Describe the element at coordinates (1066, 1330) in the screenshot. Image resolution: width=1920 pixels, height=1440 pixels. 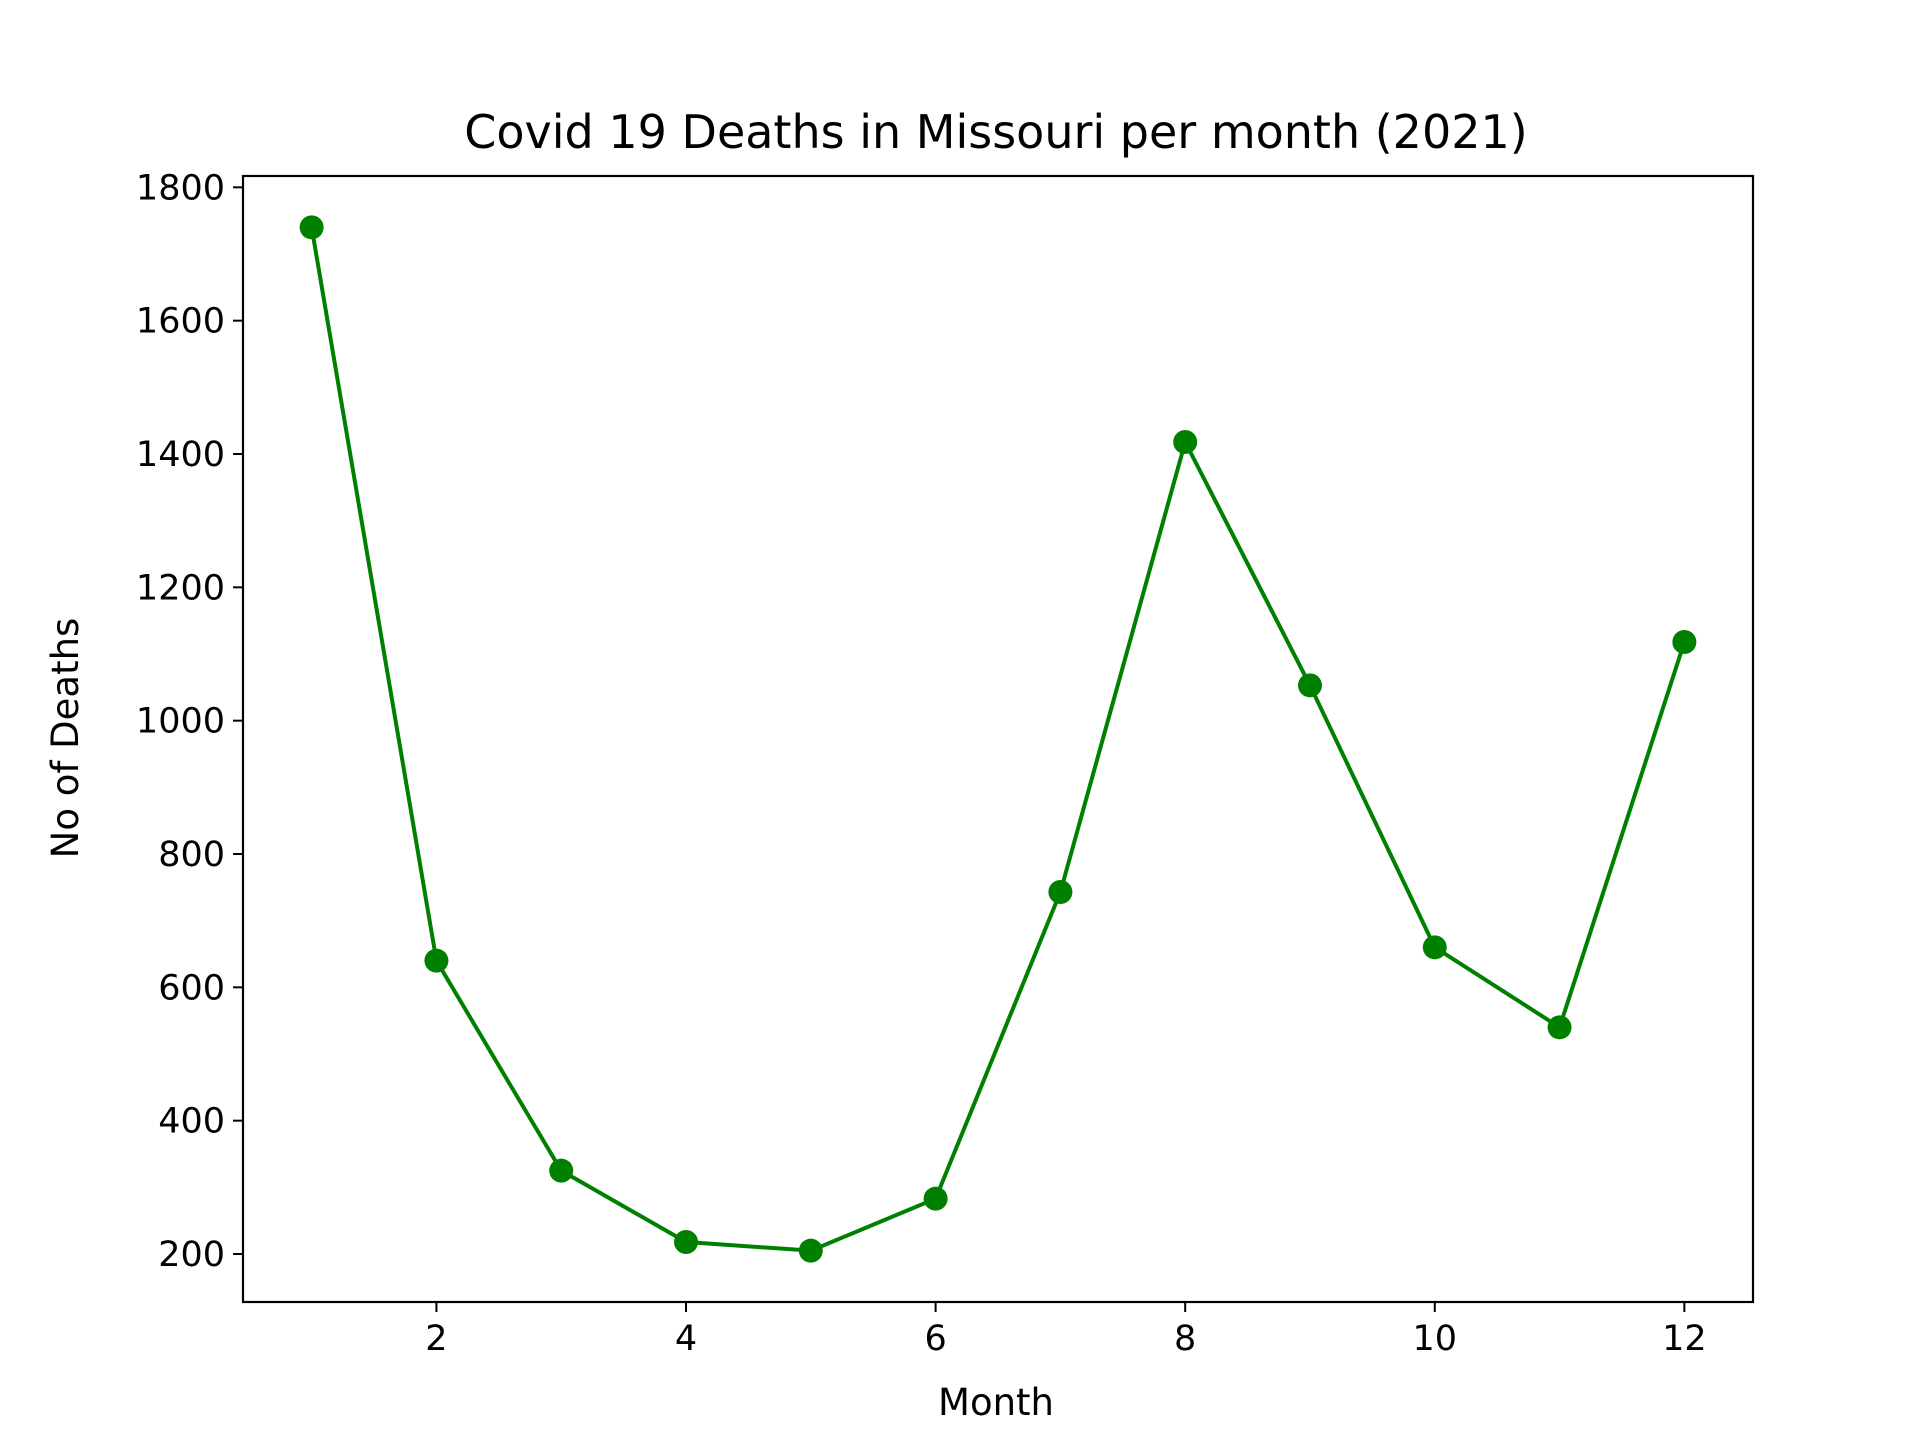
I see `x-axis: 2 4 6 8 10 12` at that location.